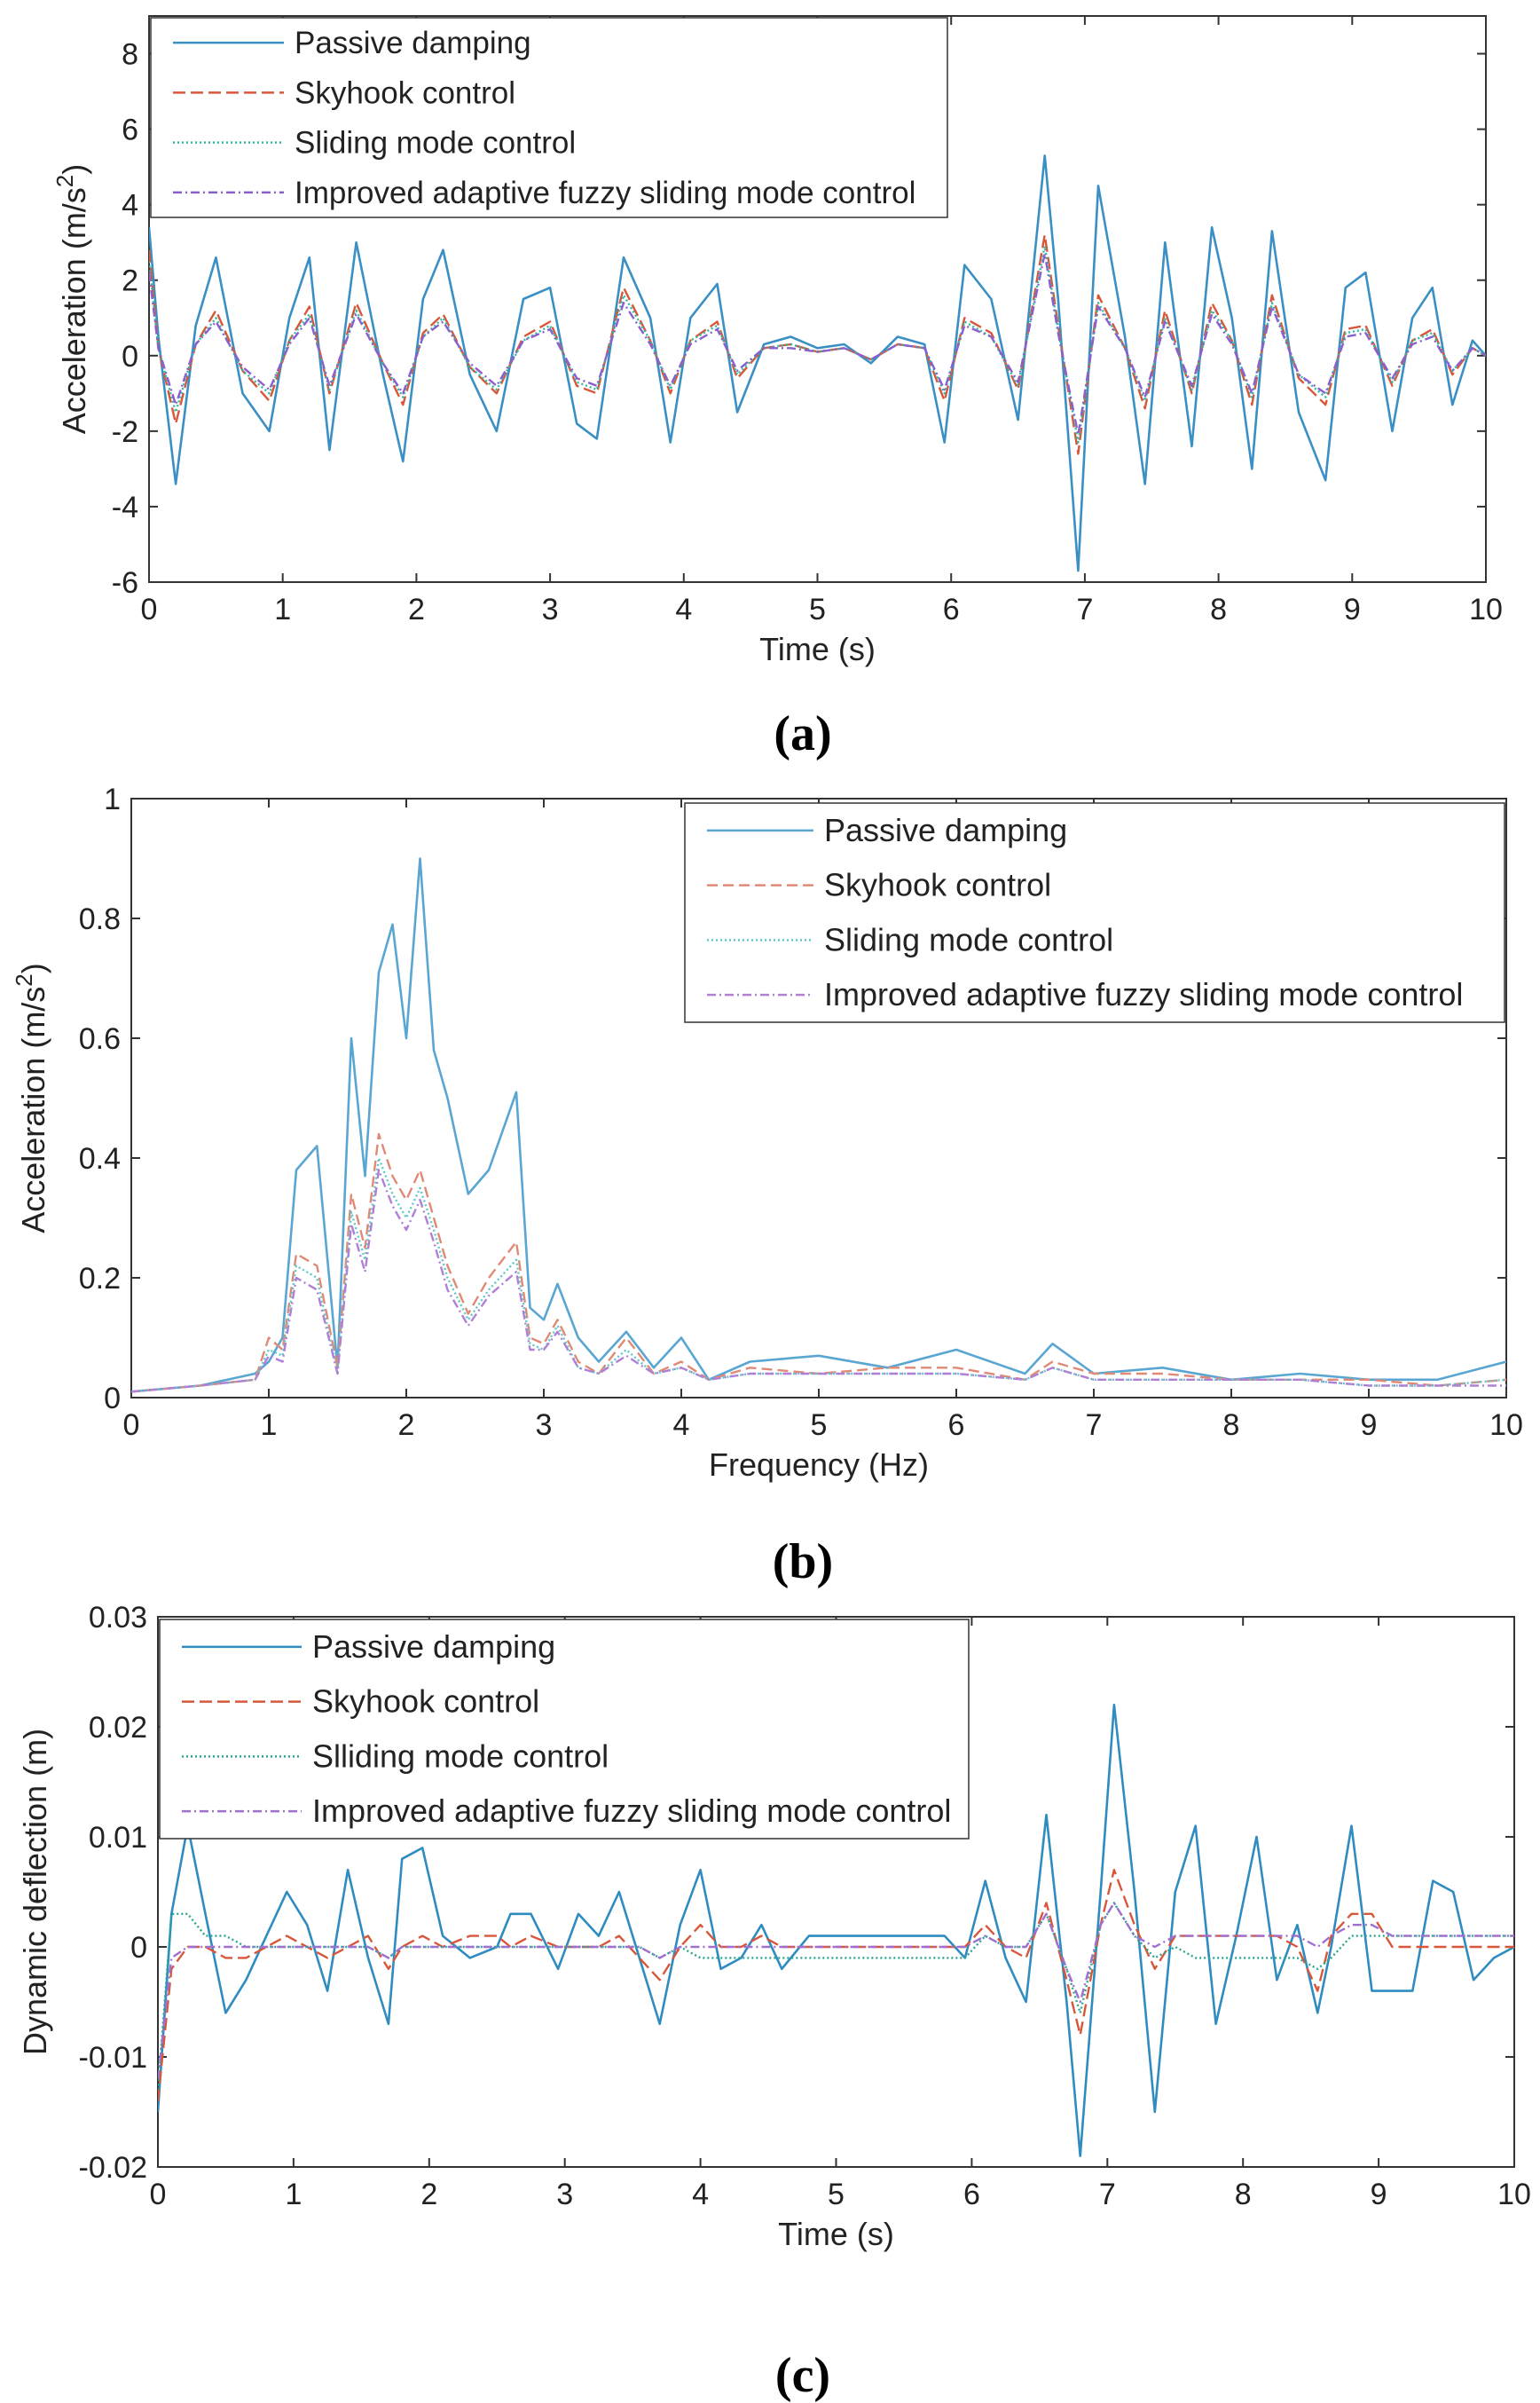  I want to click on panel-label-b: (b), so click(803, 1561).